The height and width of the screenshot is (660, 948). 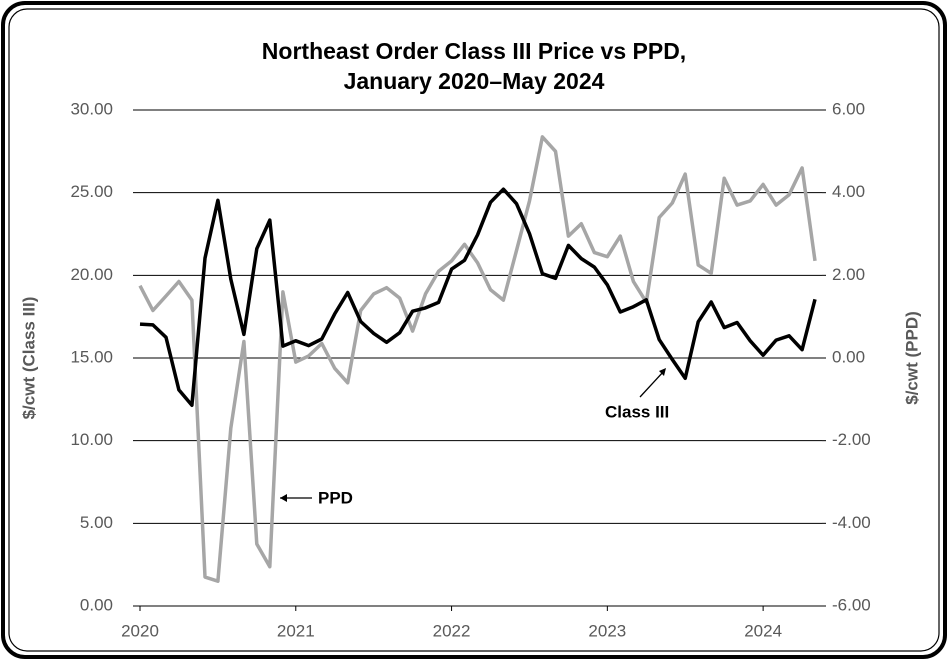 I want to click on y2-axis-label: $/cwt (PPD), so click(x=911, y=358).